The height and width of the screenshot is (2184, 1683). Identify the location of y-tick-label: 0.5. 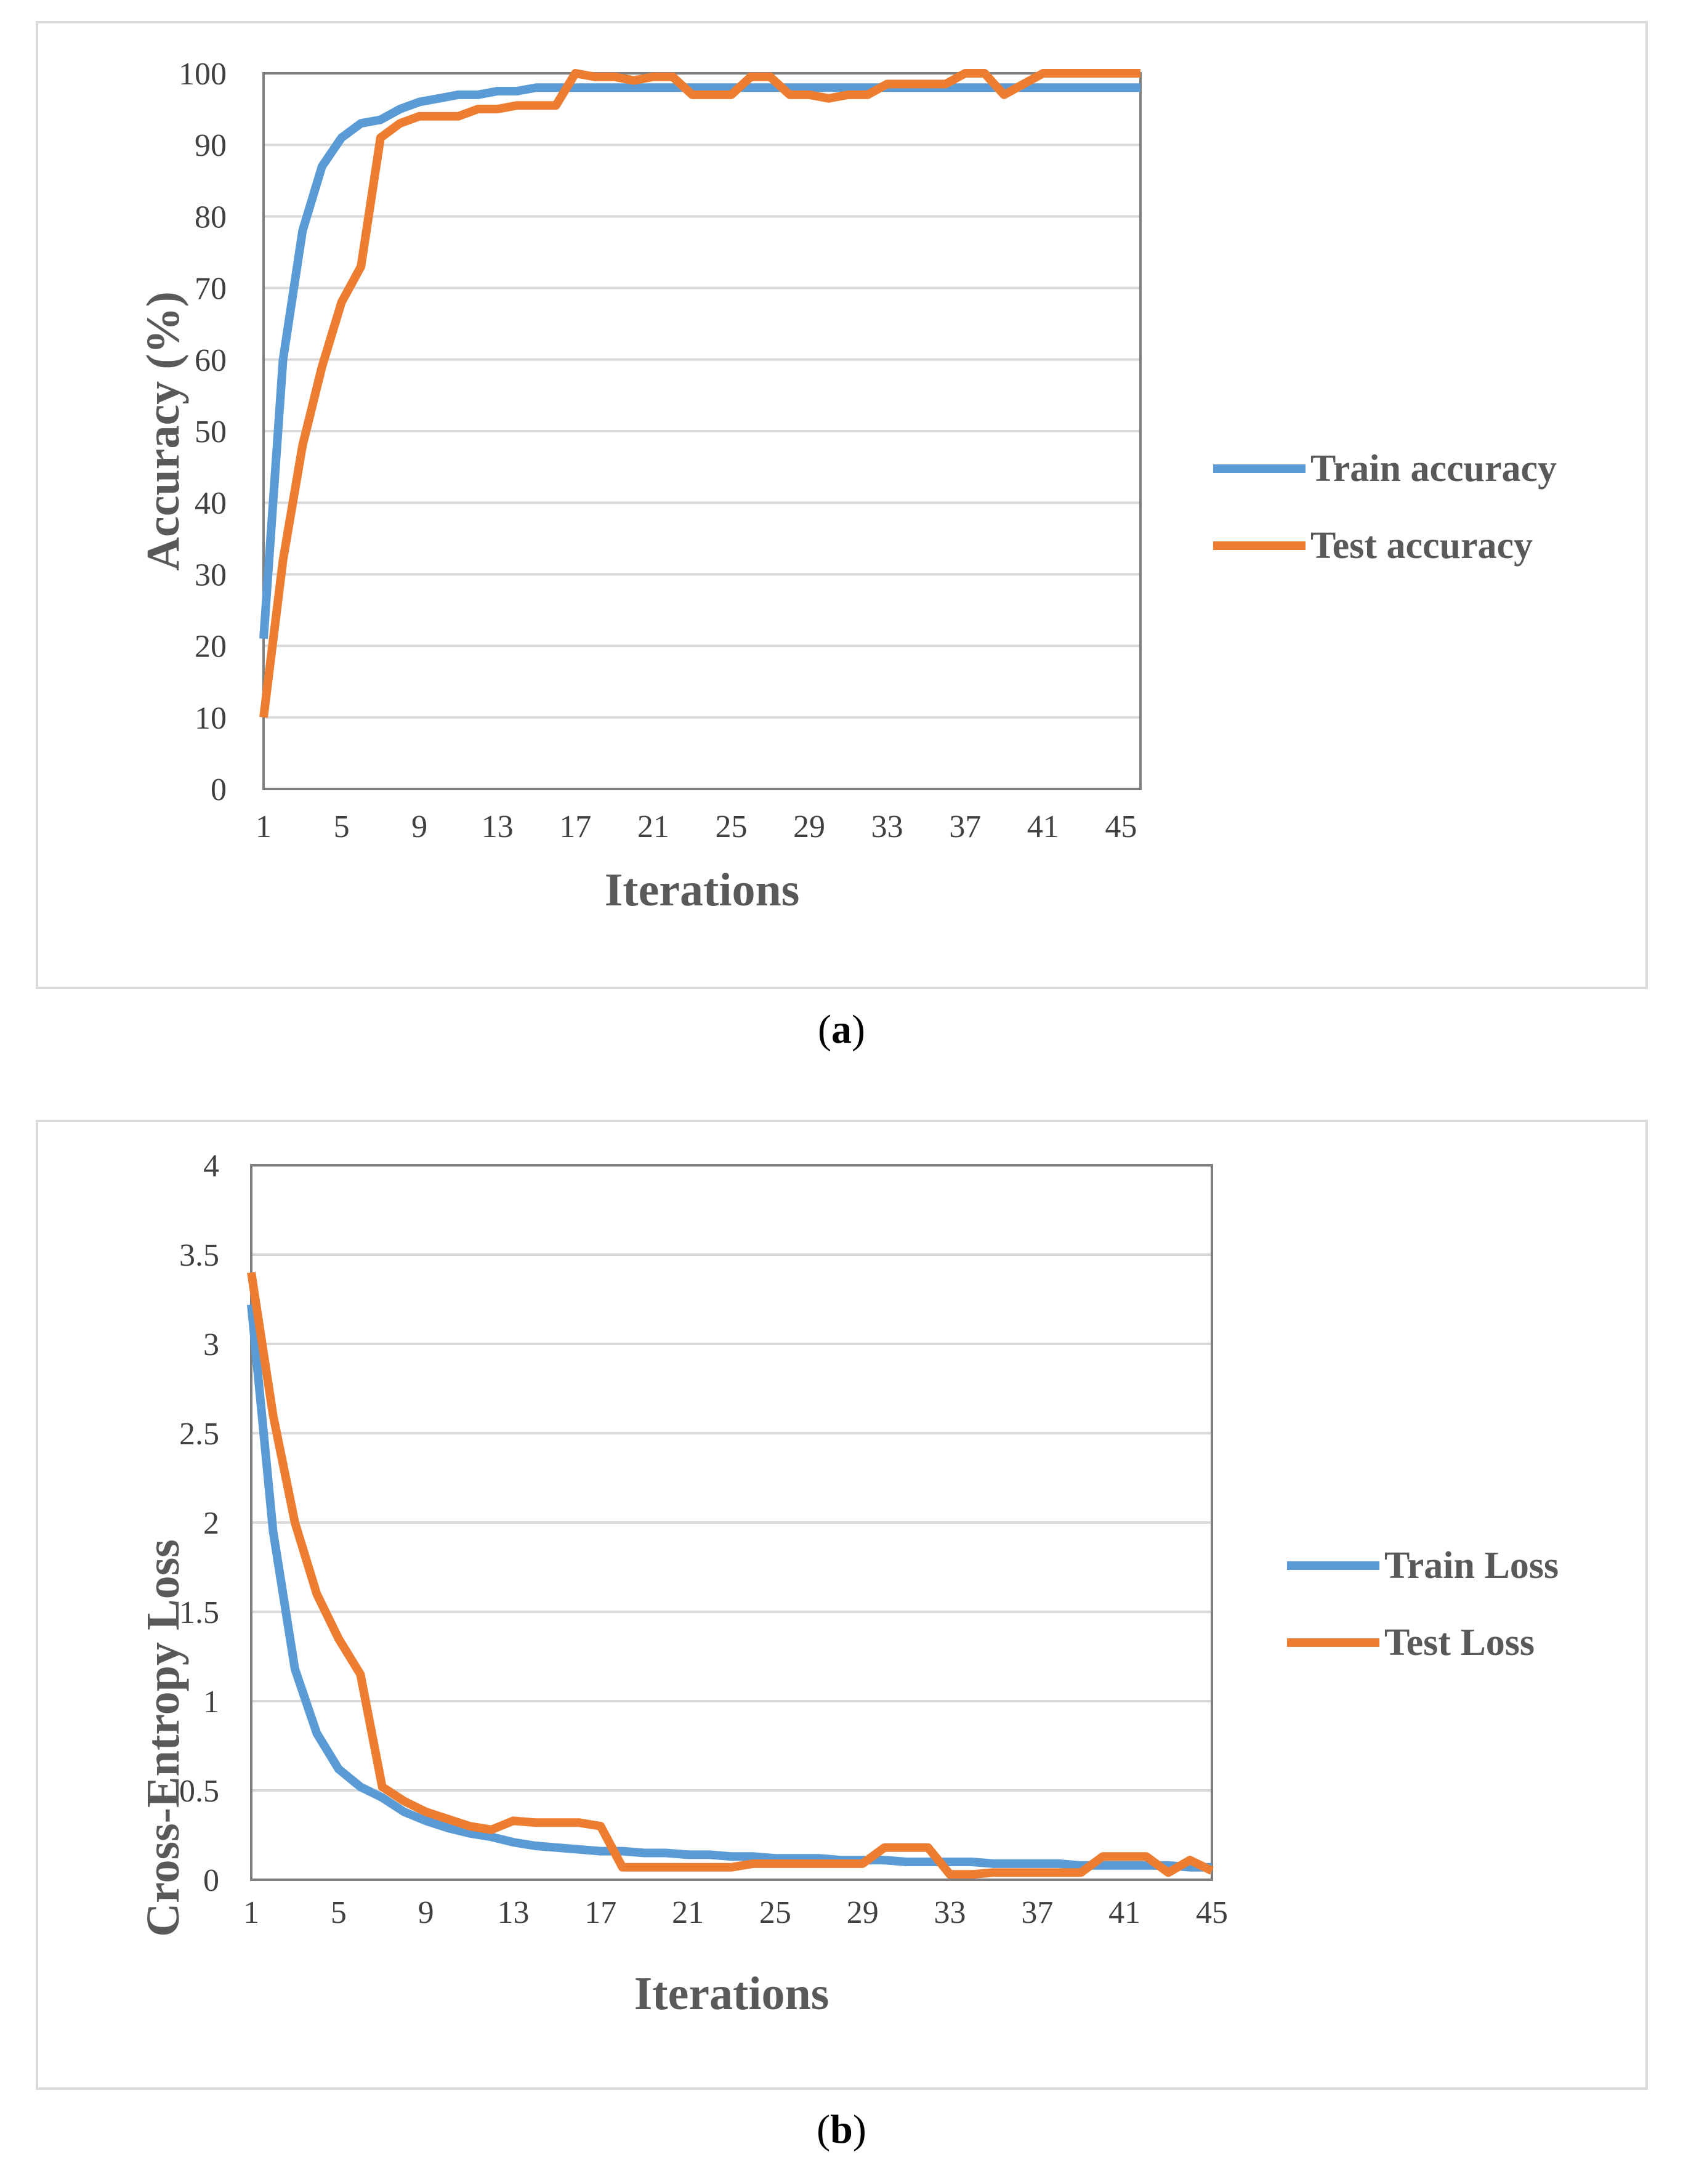
(199, 1791).